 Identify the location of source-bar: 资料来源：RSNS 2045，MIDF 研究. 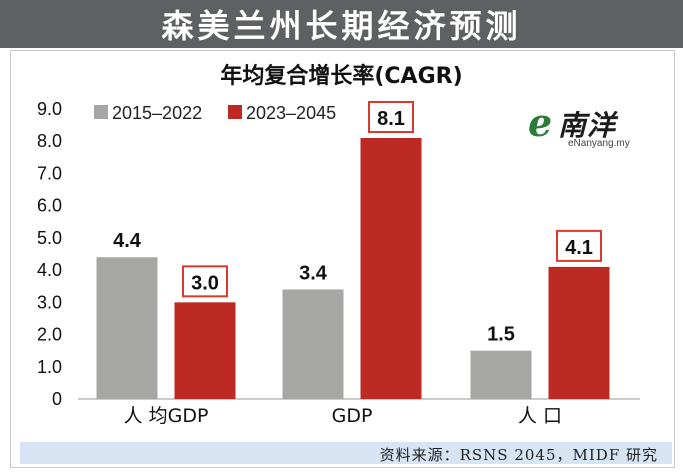
(346, 453).